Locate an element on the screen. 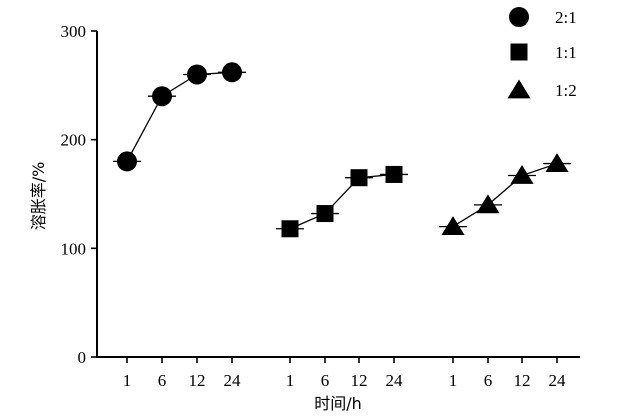  legend-label: 2:1 is located at coordinates (566, 17).